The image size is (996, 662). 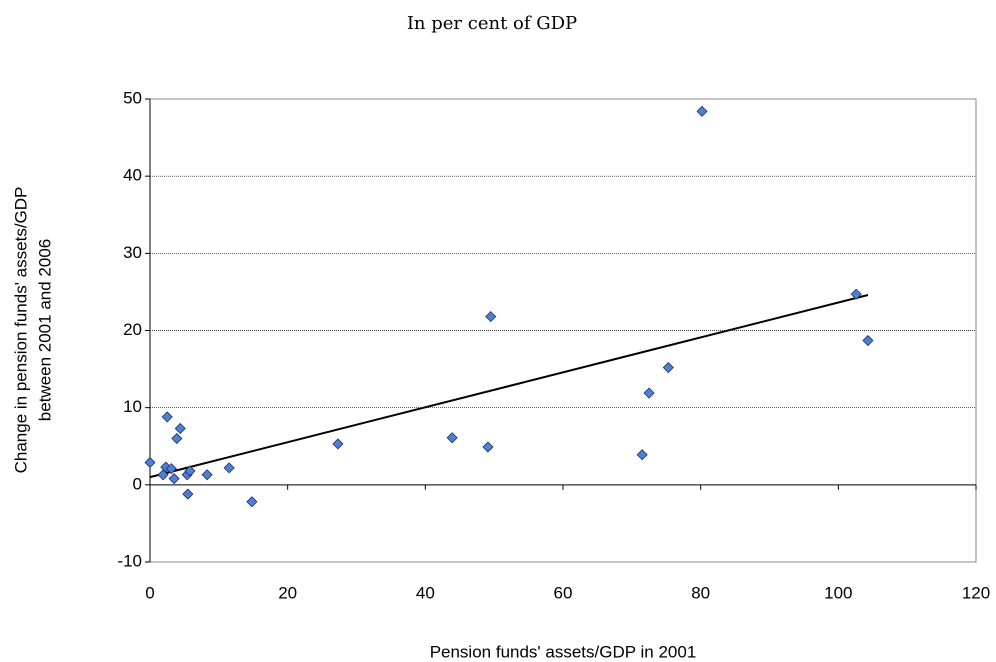 I want to click on chart-title: In per cent of GDP, so click(x=492, y=23).